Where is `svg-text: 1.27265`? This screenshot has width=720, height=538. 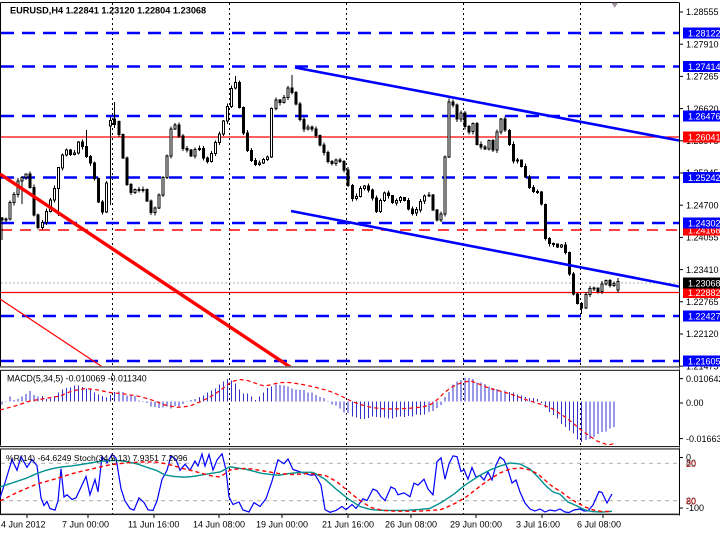 svg-text: 1.27265 is located at coordinates (702, 77).